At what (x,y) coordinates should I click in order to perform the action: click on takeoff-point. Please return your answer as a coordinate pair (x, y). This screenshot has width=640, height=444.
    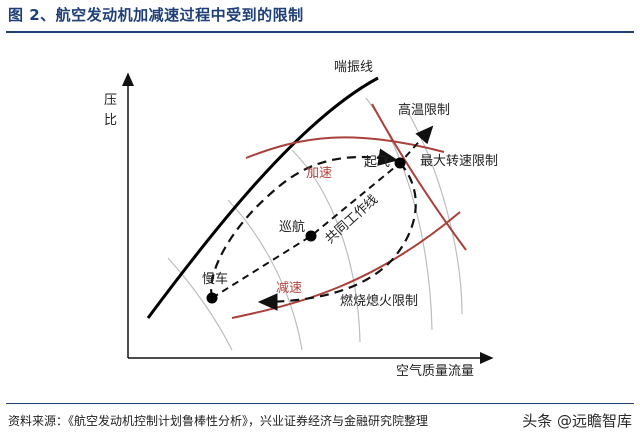
    Looking at the image, I should click on (400, 163).